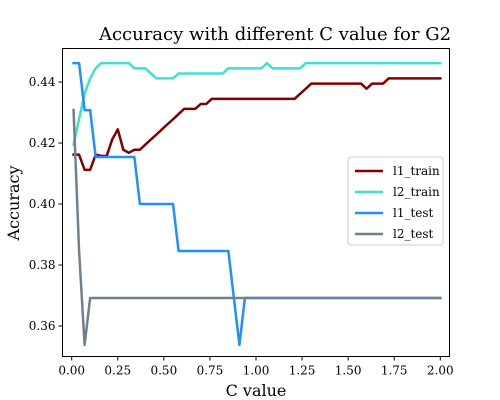  What do you see at coordinates (210, 371) in the screenshot?
I see `x-tick-label: 0.75` at bounding box center [210, 371].